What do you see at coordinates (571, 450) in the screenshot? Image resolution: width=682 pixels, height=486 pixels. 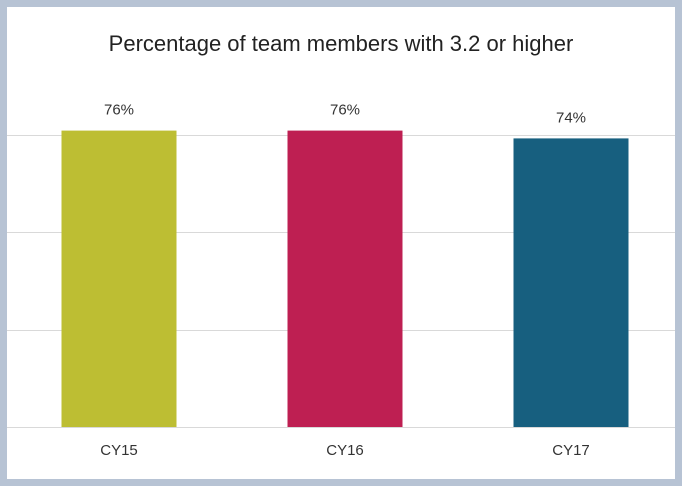 I see `x-tick-label: CY17` at bounding box center [571, 450].